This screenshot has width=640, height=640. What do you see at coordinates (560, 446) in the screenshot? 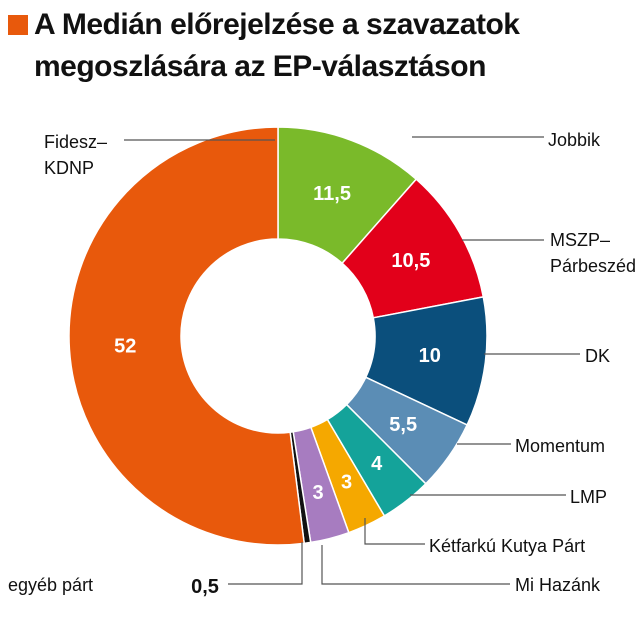
I see `category-label-momentum: Momentum` at bounding box center [560, 446].